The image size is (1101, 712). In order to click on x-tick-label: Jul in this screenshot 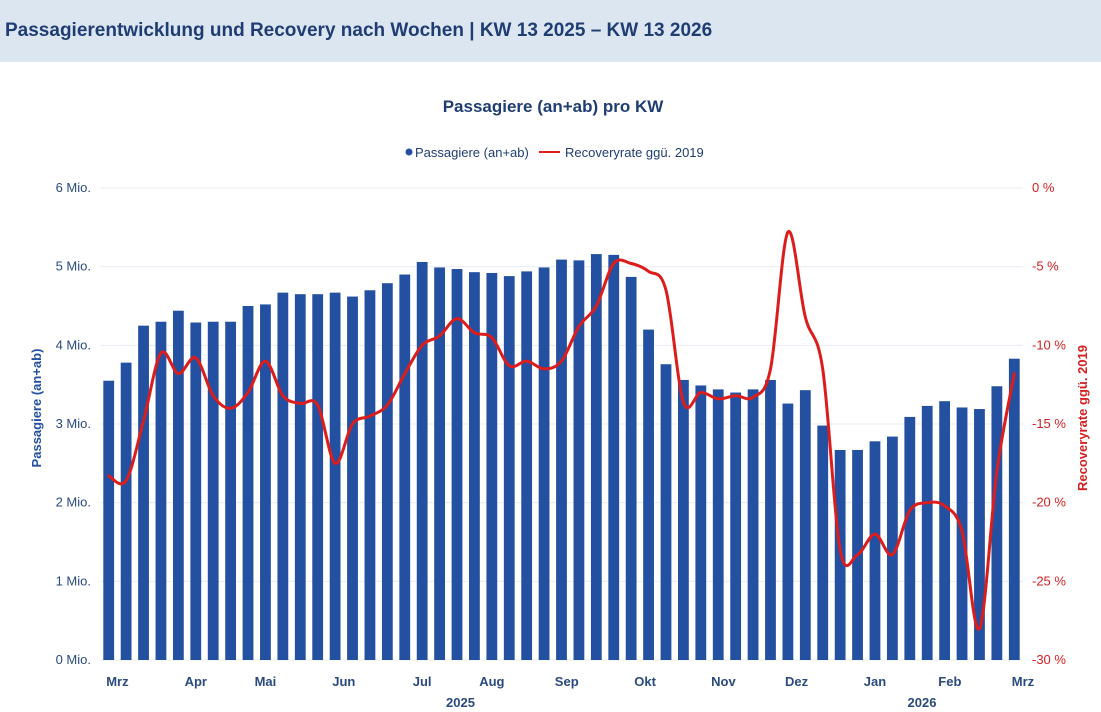, I will do `click(422, 681)`.